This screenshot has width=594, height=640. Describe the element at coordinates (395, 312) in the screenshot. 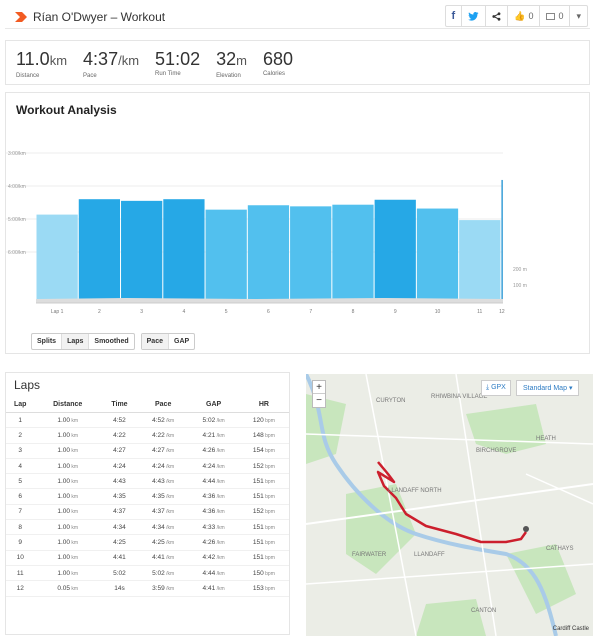

I see `x-tick-label: 9` at that location.